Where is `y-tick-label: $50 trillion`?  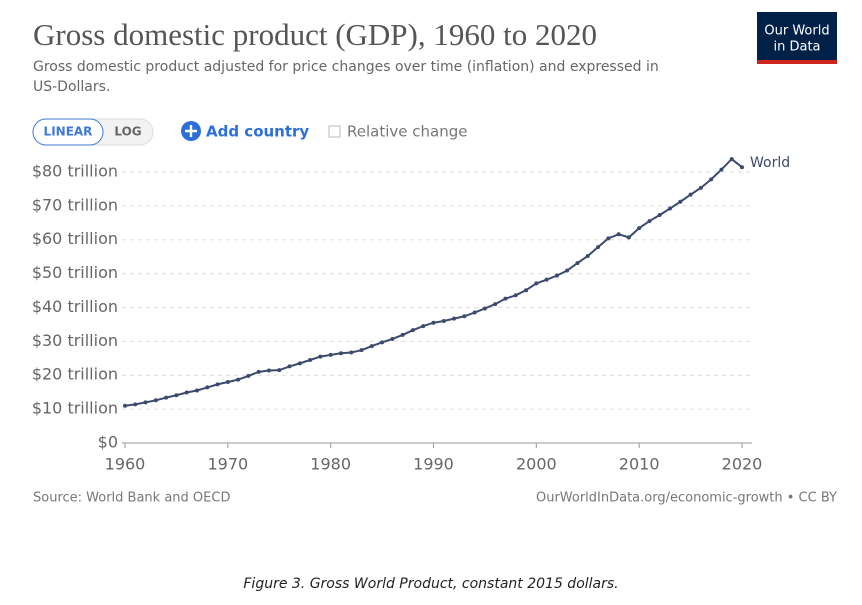 y-tick-label: $50 trillion is located at coordinates (75, 272).